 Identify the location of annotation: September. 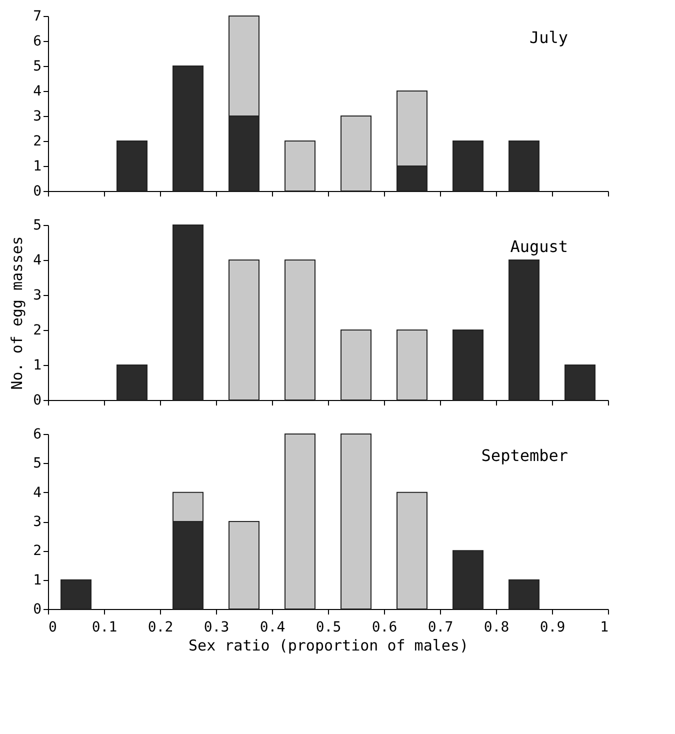
(524, 455).